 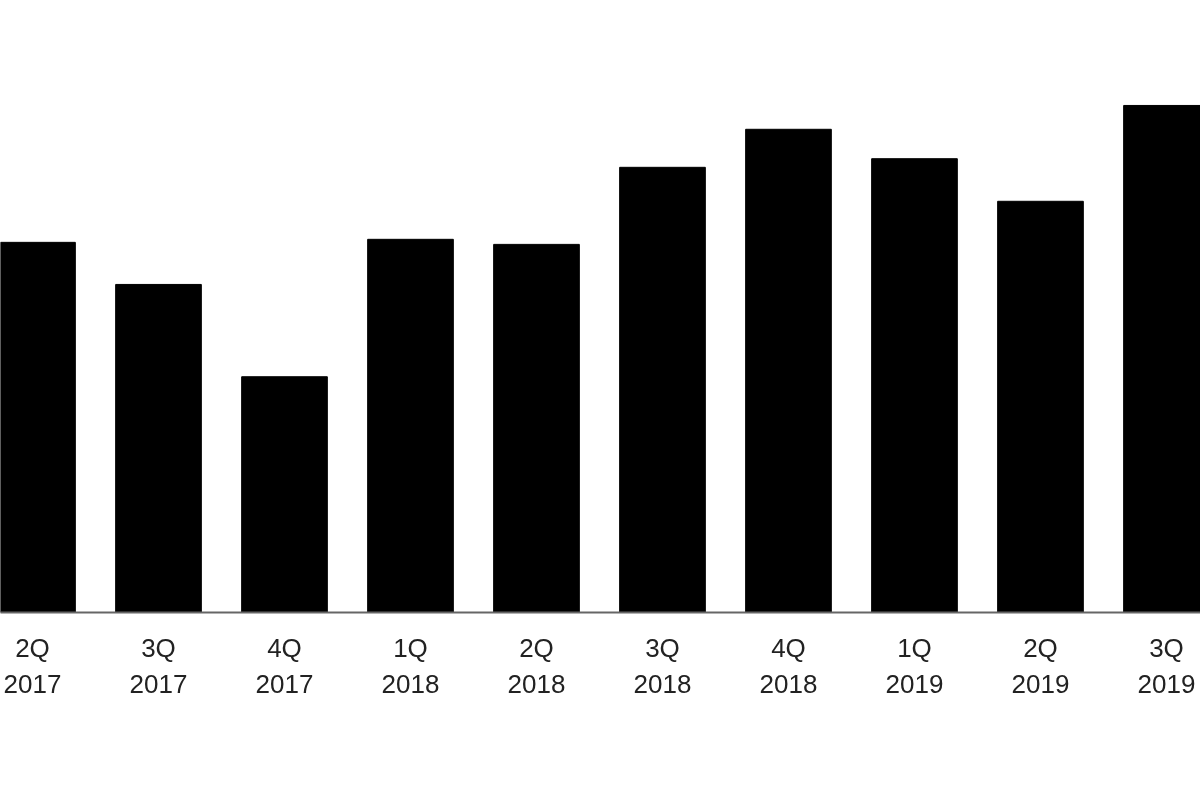 What do you see at coordinates (410, 665) in the screenshot?
I see `x-tick-label: 1Q 2018` at bounding box center [410, 665].